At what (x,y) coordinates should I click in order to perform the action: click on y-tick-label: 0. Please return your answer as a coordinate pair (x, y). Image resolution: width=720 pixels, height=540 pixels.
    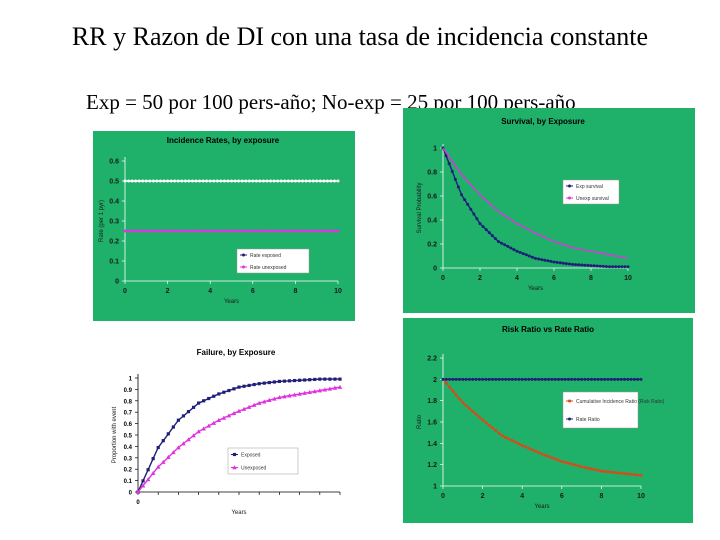
    Looking at the image, I should click on (117, 282).